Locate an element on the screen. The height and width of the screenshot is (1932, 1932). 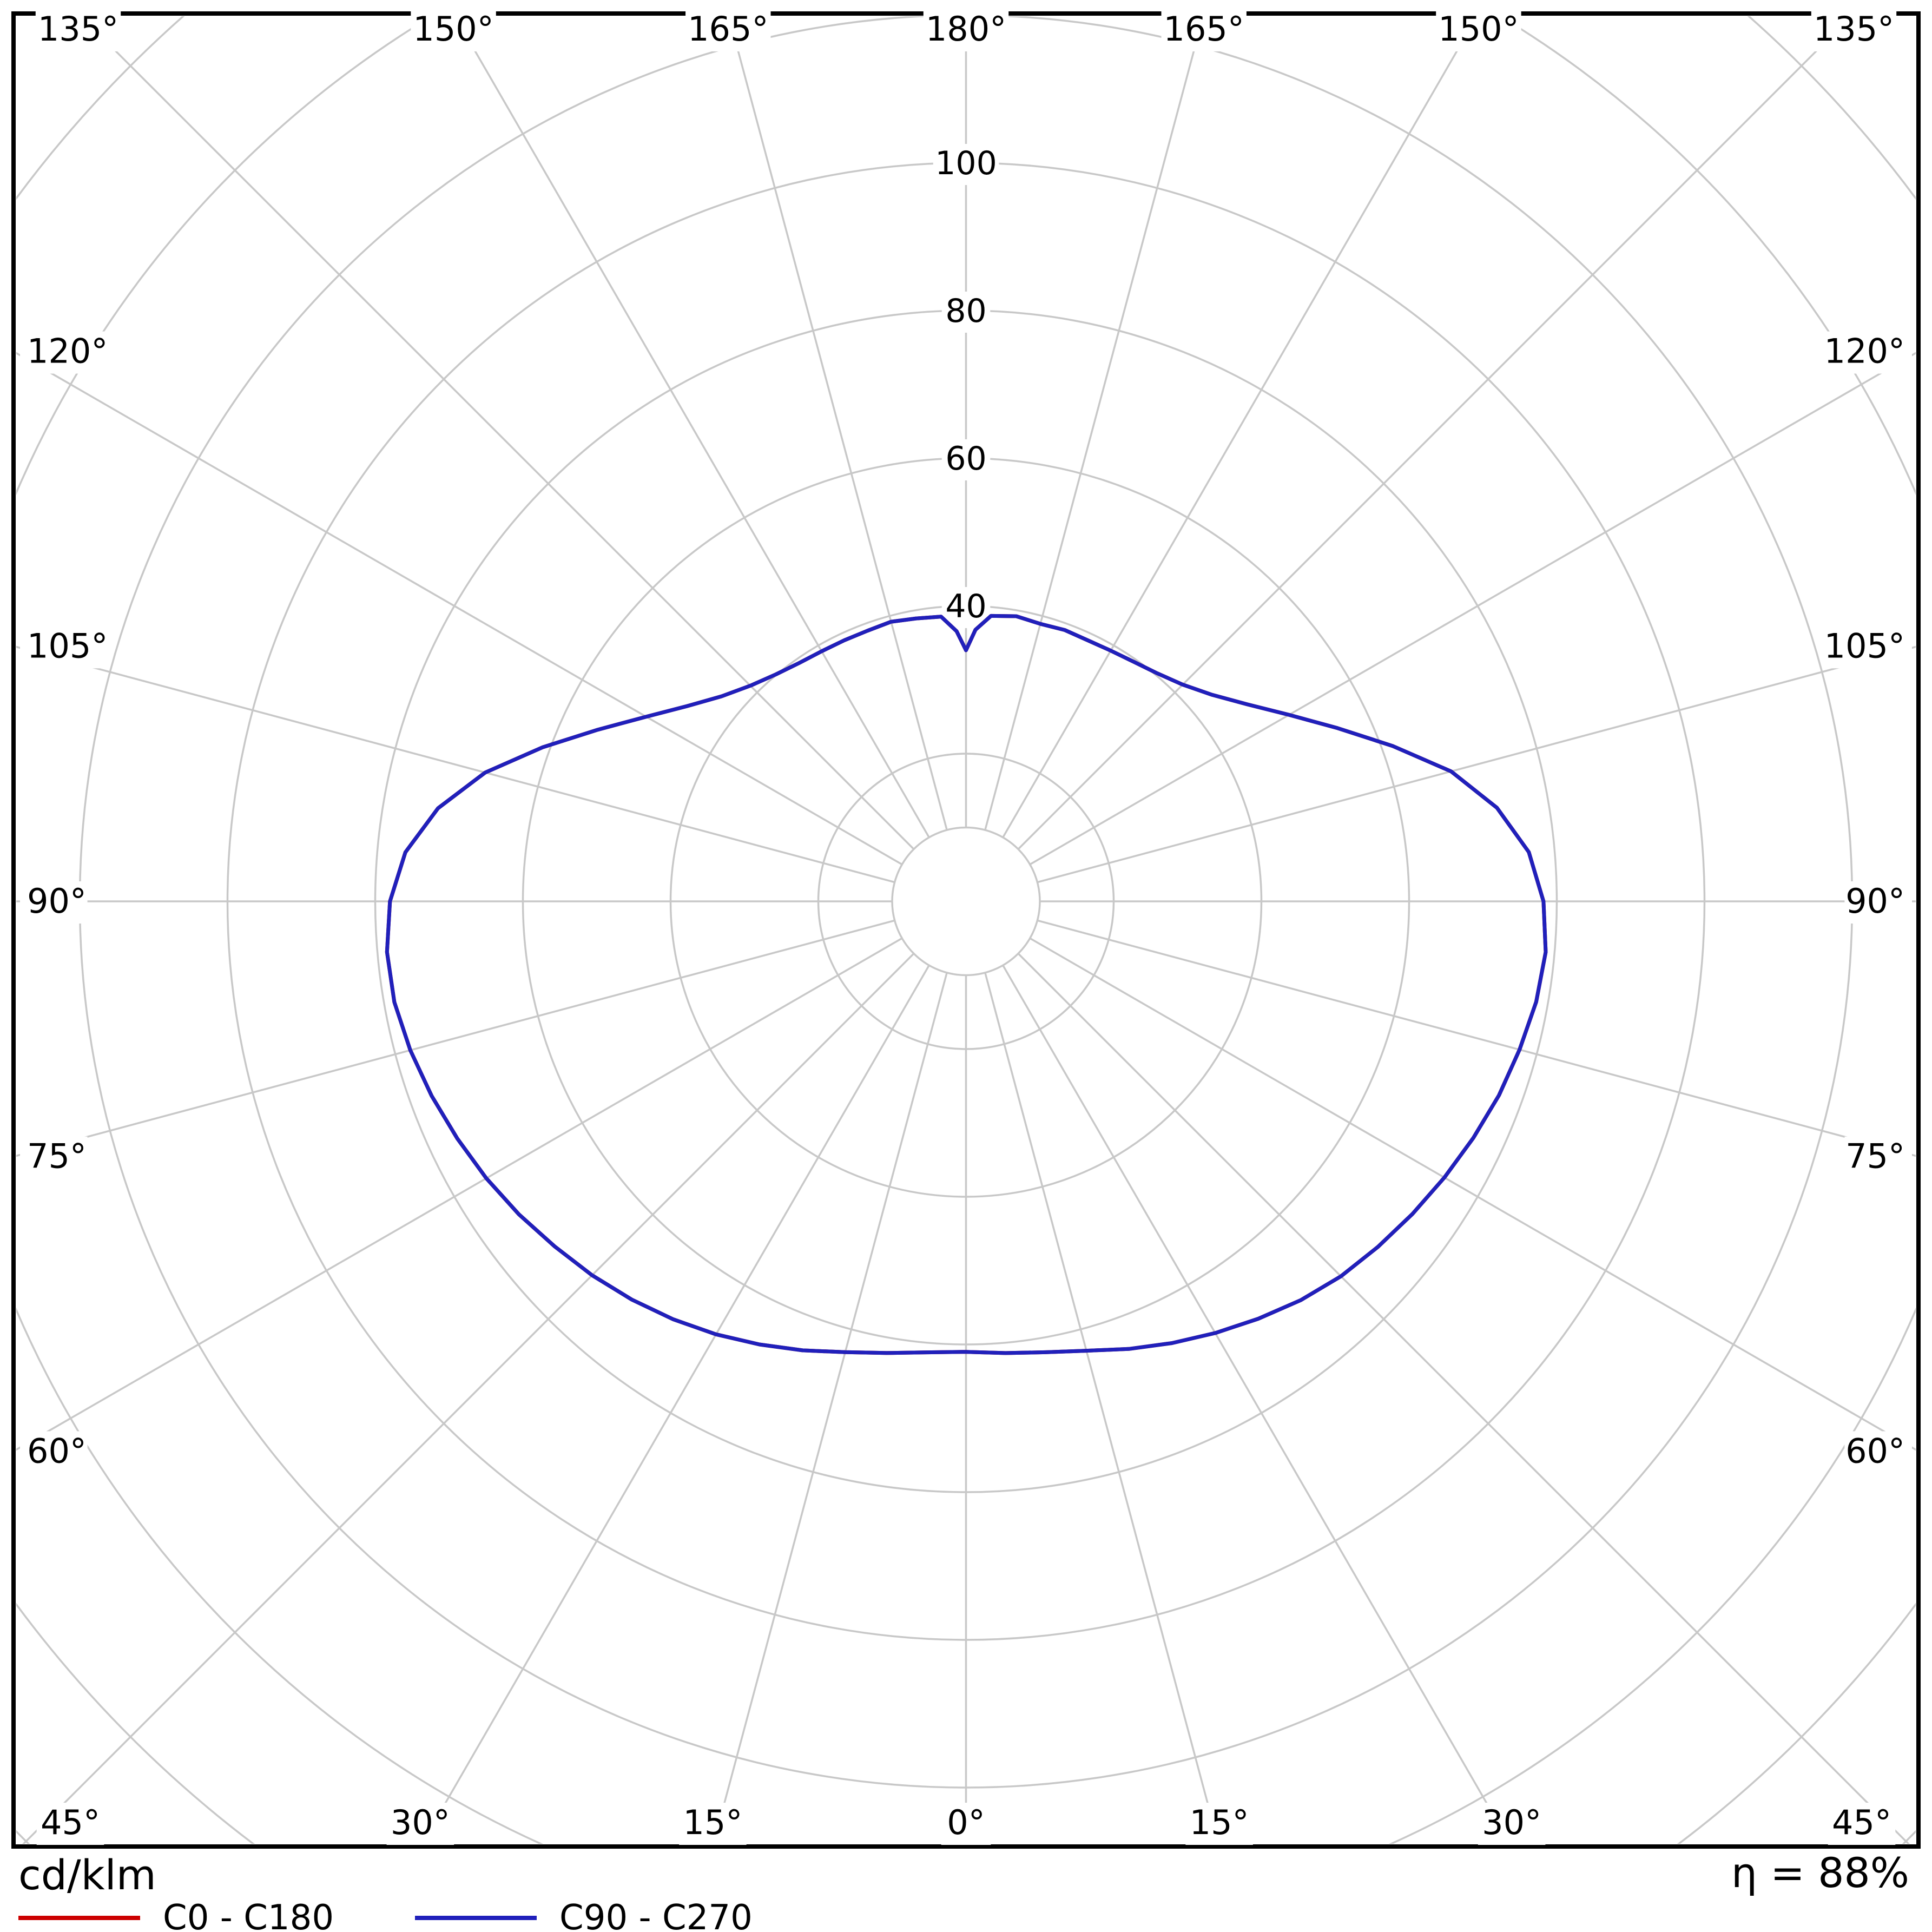
legend-item-c90-c270: C90 - C270 is located at coordinates (584, 1915).